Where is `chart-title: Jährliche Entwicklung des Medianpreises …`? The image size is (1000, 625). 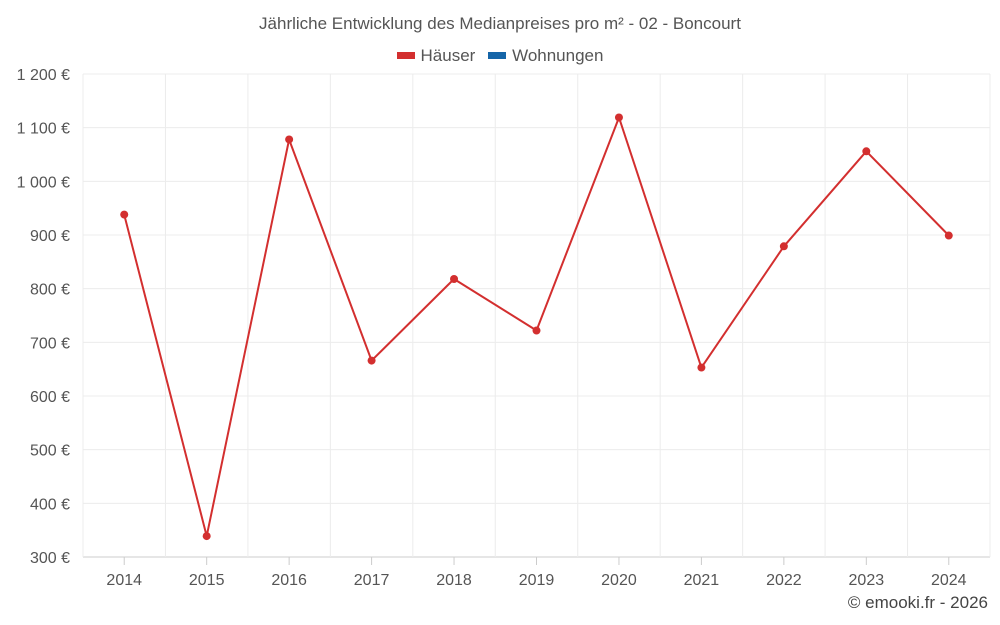 chart-title: Jährliche Entwicklung des Medianpreises … is located at coordinates (500, 23).